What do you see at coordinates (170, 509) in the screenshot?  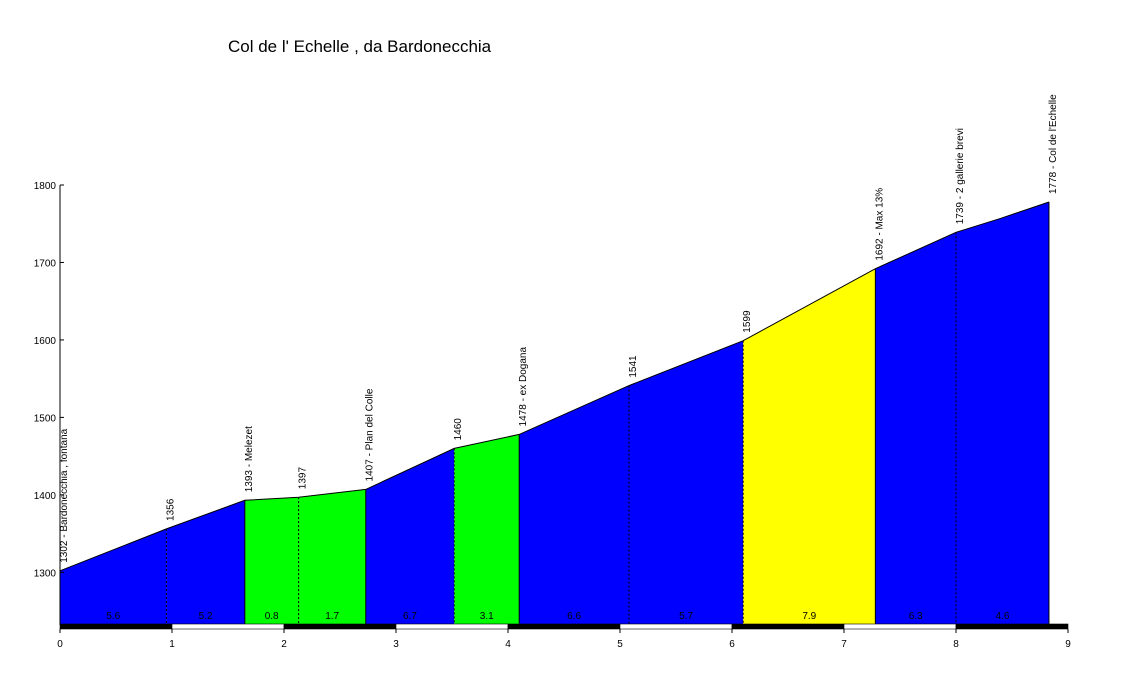 I see `waypoint-label-2: 1356` at bounding box center [170, 509].